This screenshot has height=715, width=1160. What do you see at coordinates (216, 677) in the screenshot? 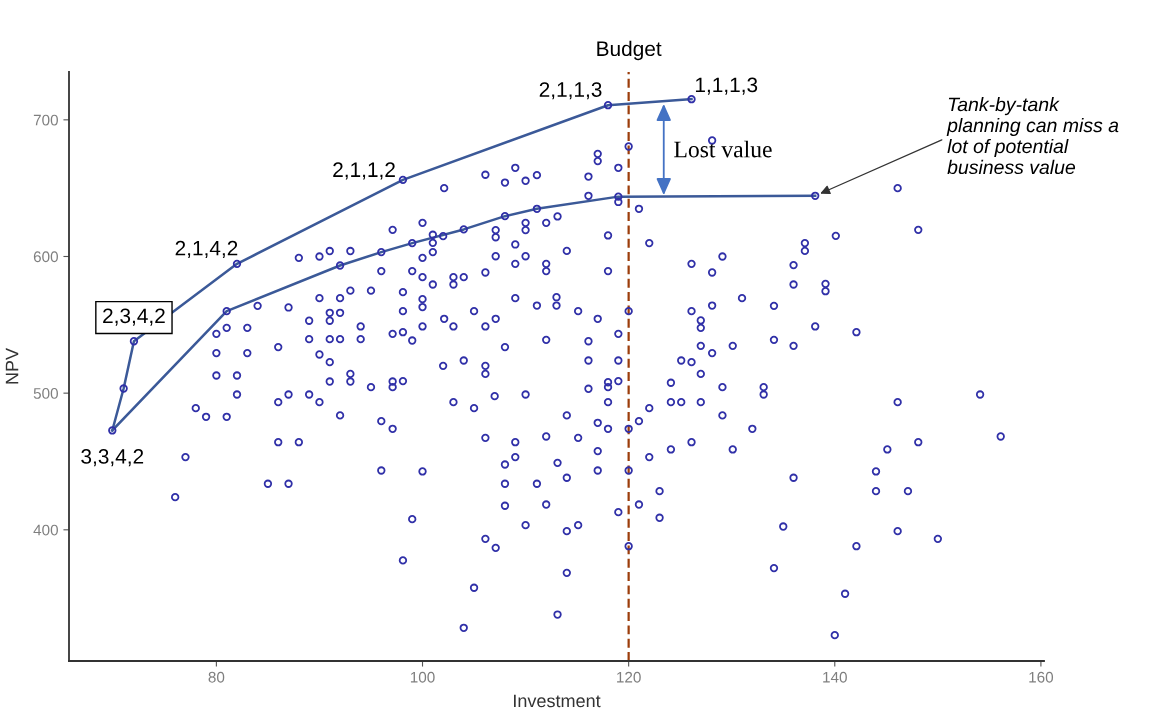
I see `x-tick-label: 80` at bounding box center [216, 677].